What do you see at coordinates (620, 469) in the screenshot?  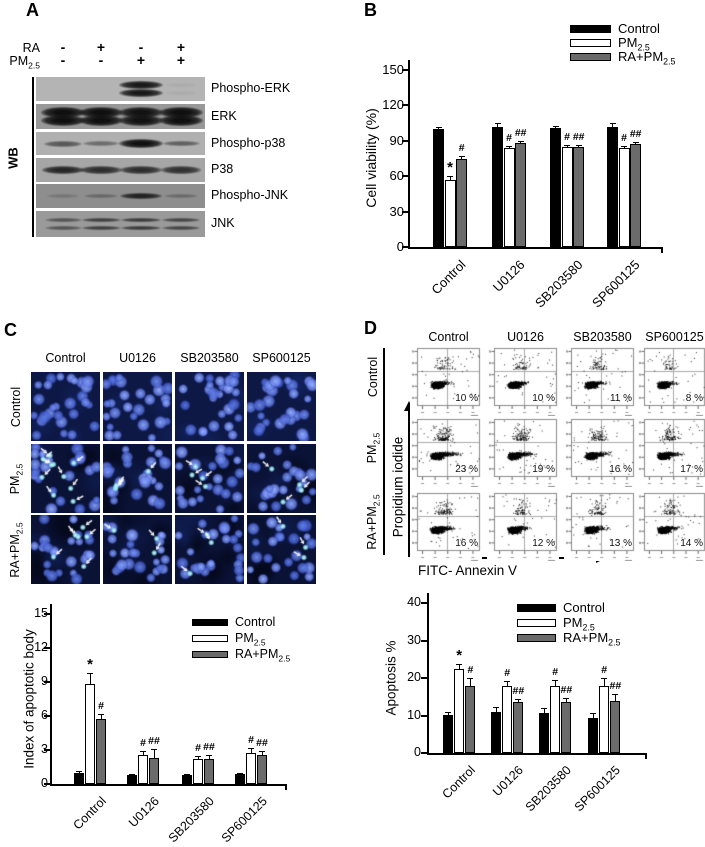 I see `flow-quadrant-percent: 16 %` at bounding box center [620, 469].